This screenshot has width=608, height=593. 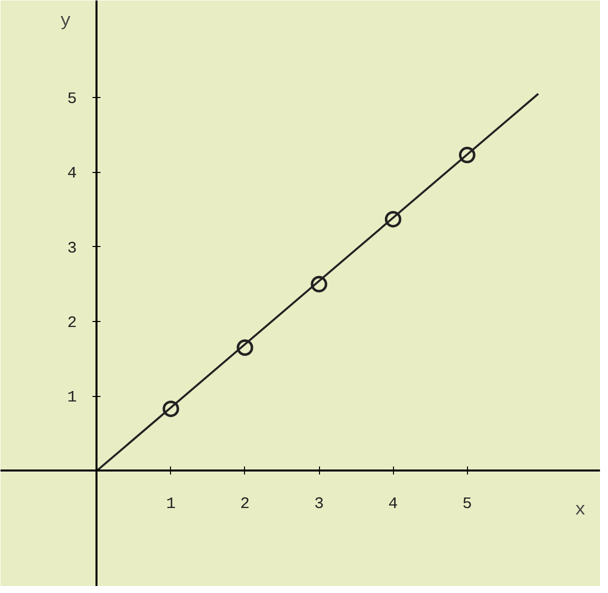 I want to click on y-tick-label: 5, so click(x=72, y=99).